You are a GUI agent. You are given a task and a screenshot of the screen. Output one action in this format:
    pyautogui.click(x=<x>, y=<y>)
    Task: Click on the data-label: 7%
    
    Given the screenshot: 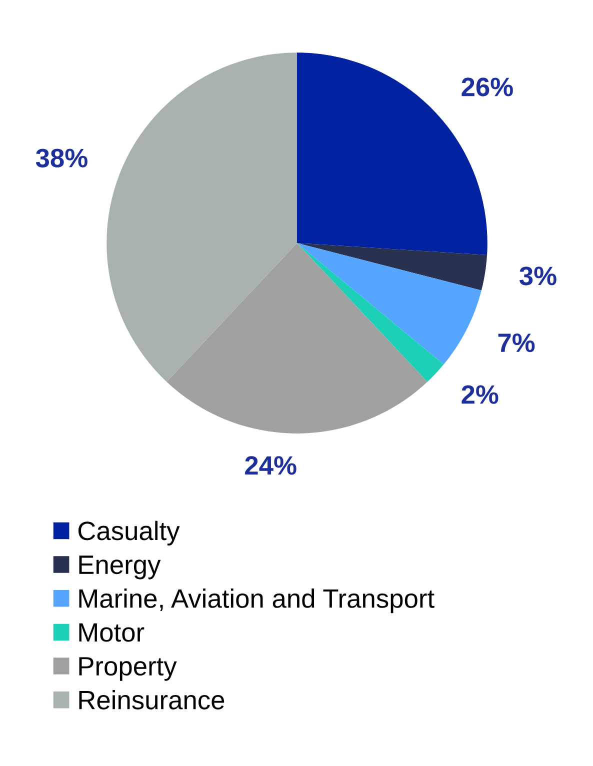 What is the action you would take?
    pyautogui.click(x=516, y=343)
    